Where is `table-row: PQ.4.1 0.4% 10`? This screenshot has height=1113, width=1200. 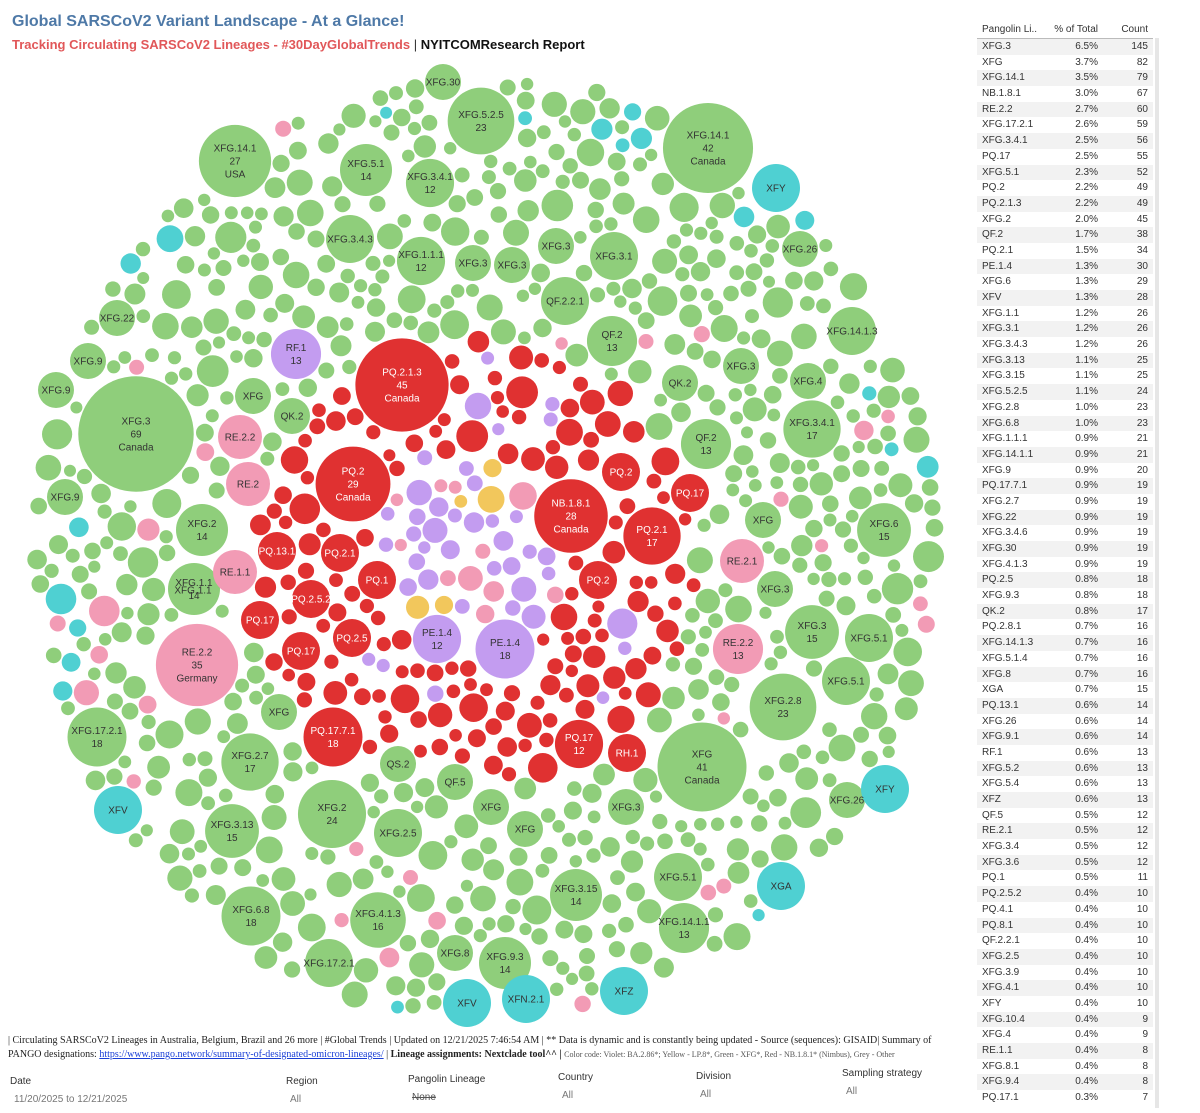 table-row: PQ.4.1 0.4% 10 is located at coordinates (1065, 910).